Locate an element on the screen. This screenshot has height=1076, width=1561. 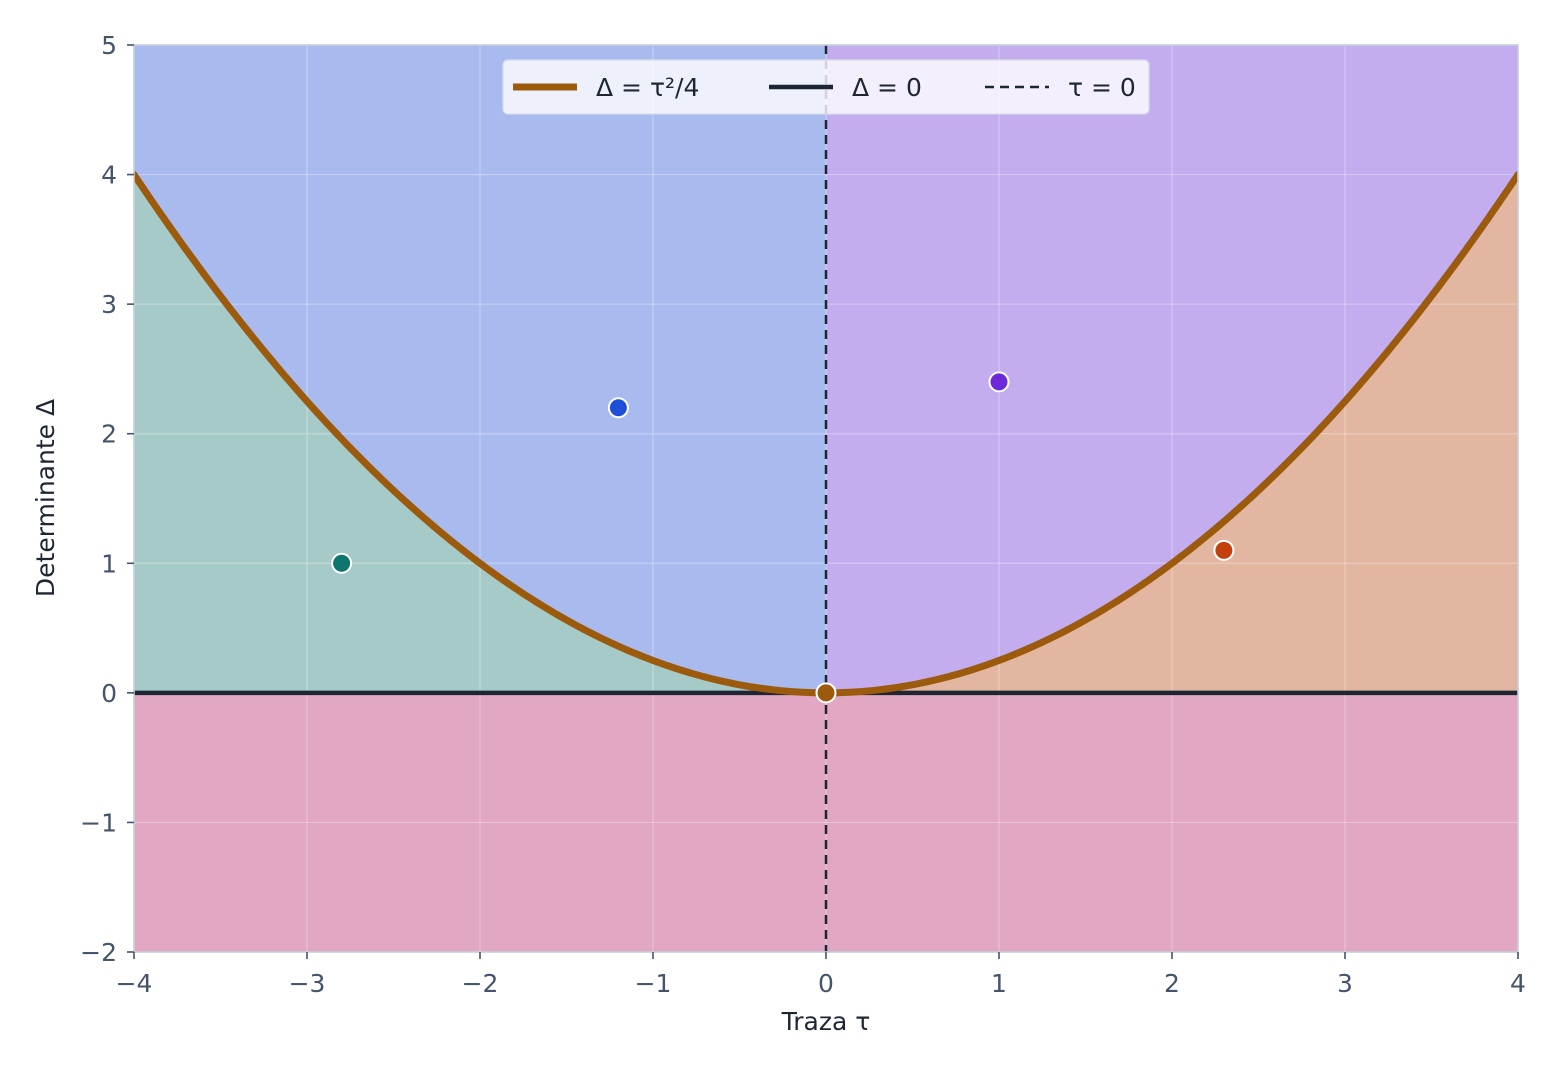
y-tick-label: −1 is located at coordinates (98, 822).